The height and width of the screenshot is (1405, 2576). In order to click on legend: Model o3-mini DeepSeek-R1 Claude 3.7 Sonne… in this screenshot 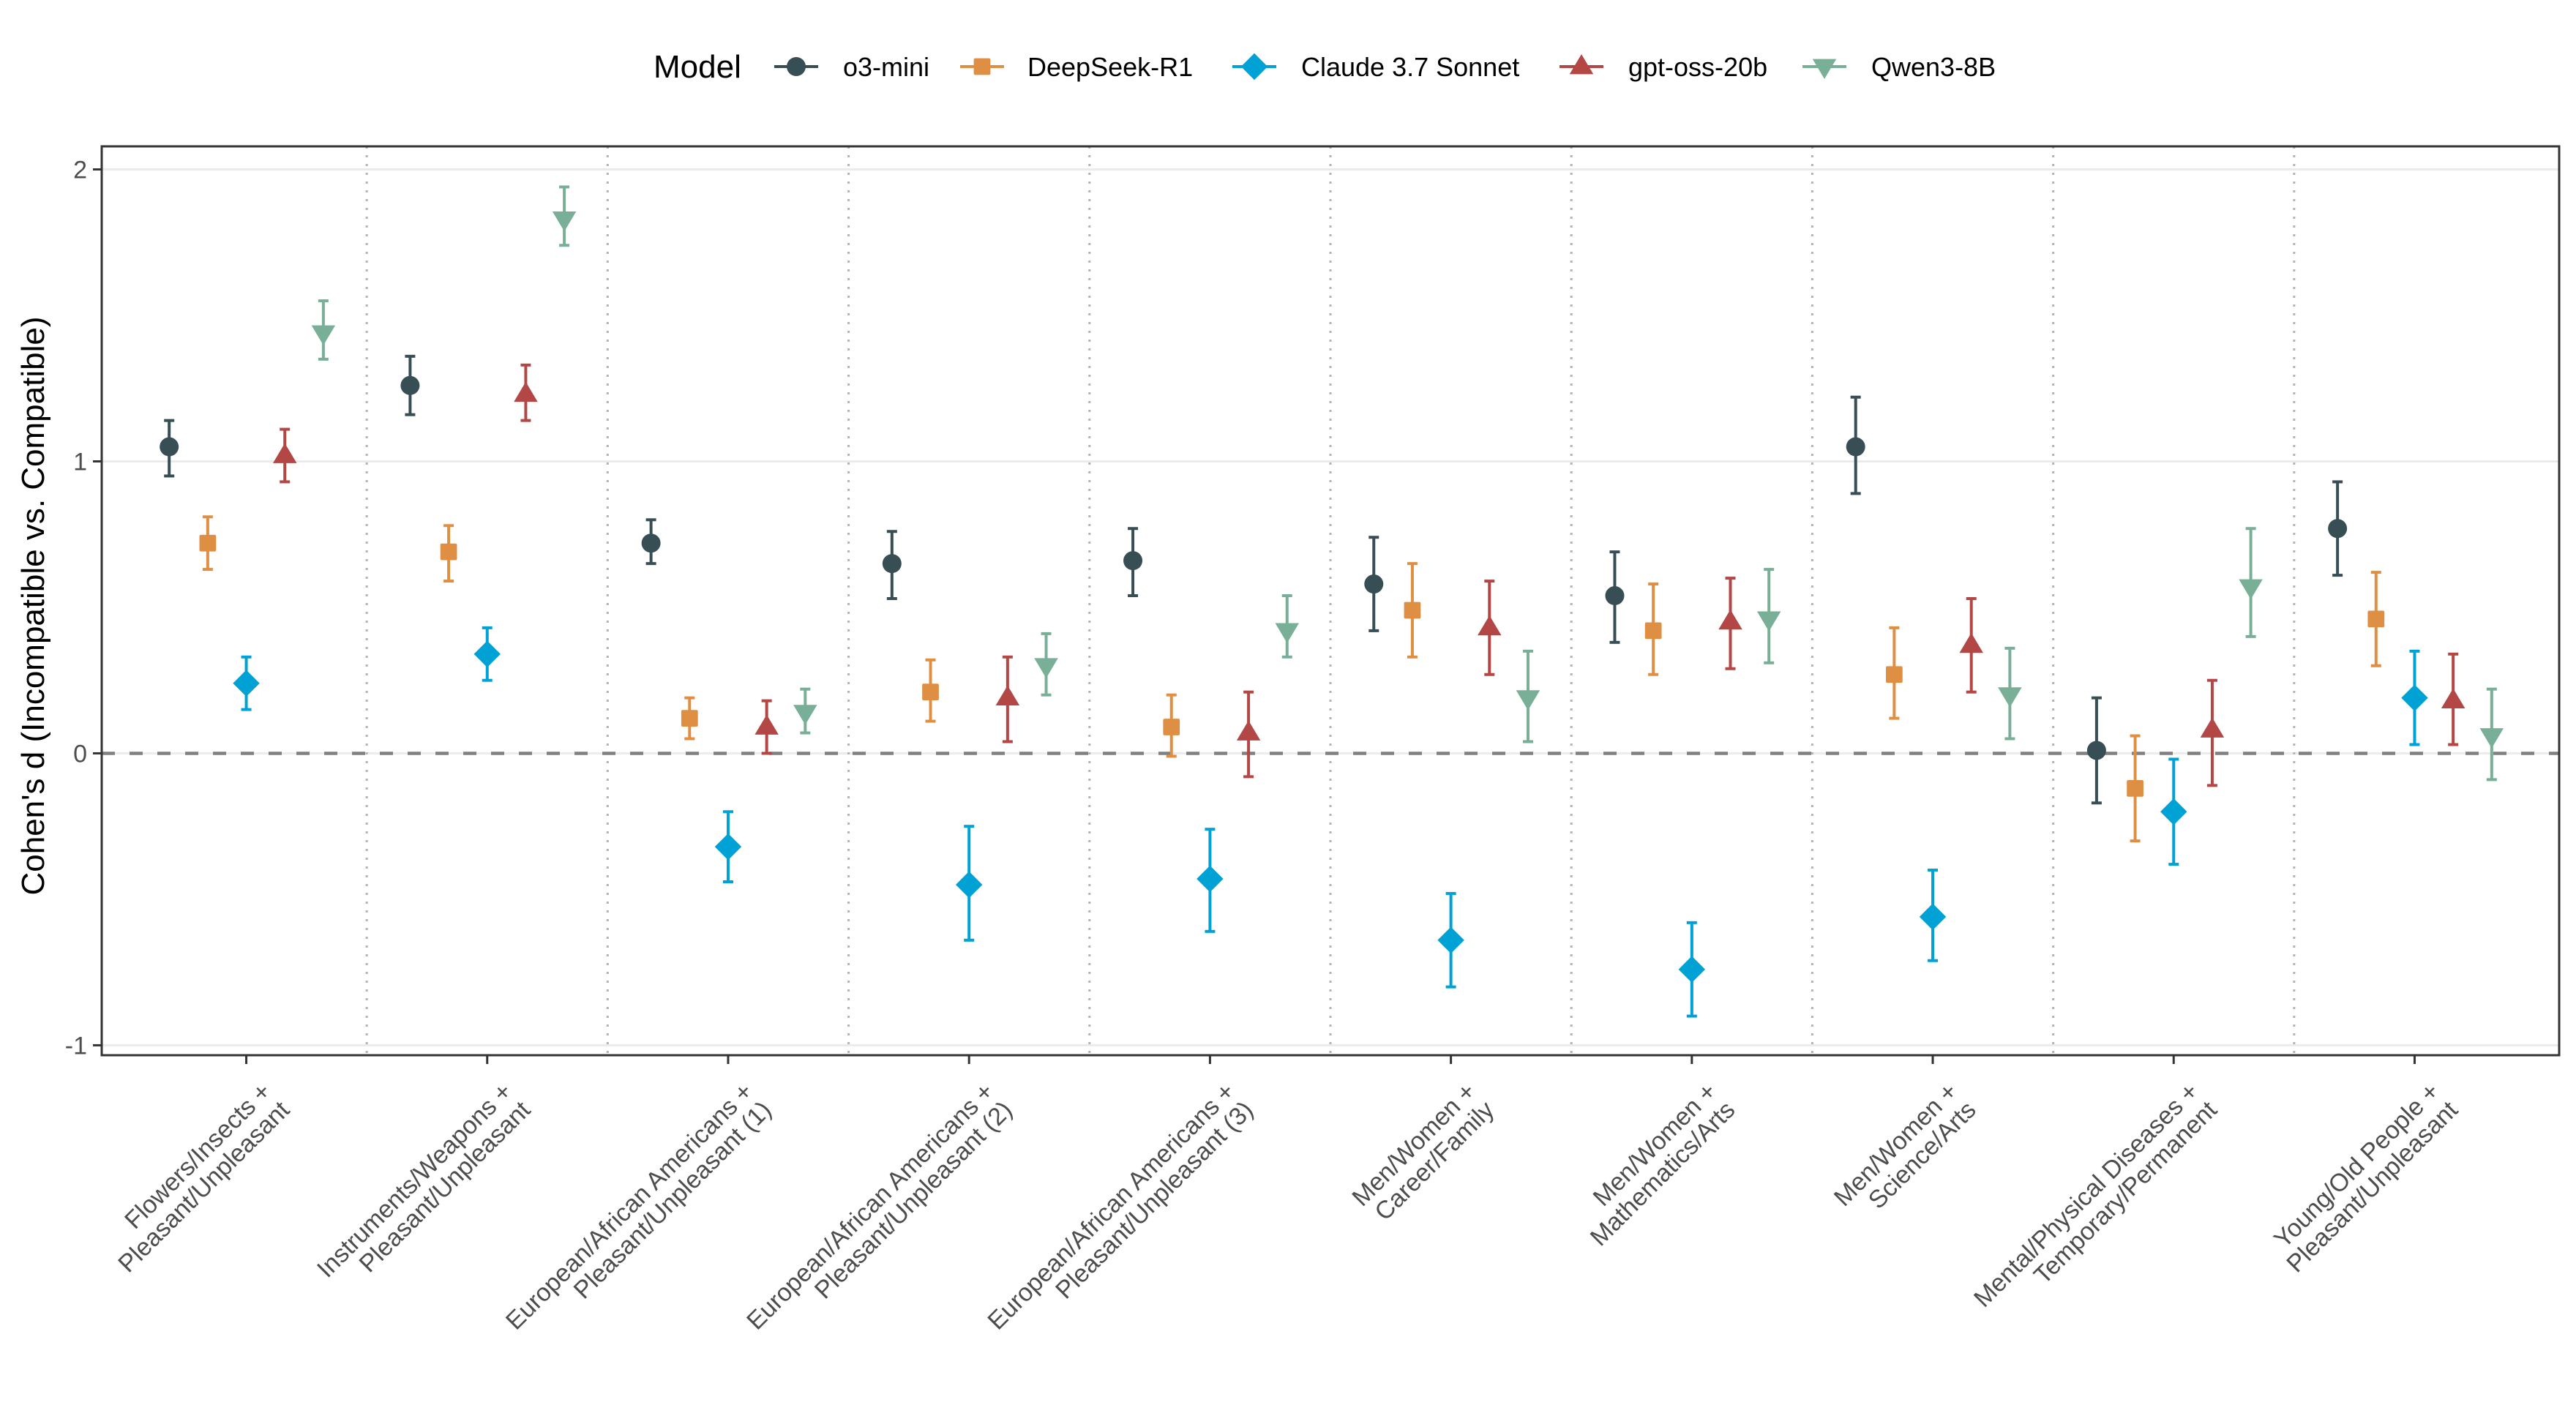, I will do `click(1325, 67)`.